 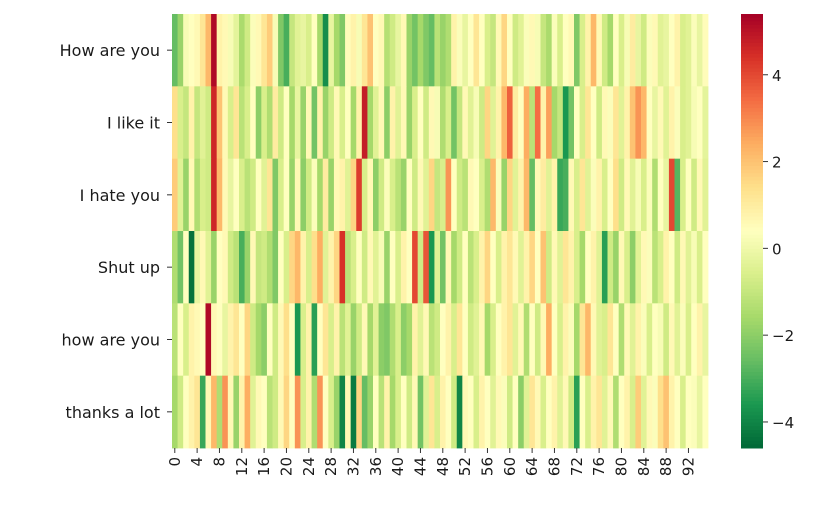 I want to click on x-tick-label: 0, so click(x=175, y=462).